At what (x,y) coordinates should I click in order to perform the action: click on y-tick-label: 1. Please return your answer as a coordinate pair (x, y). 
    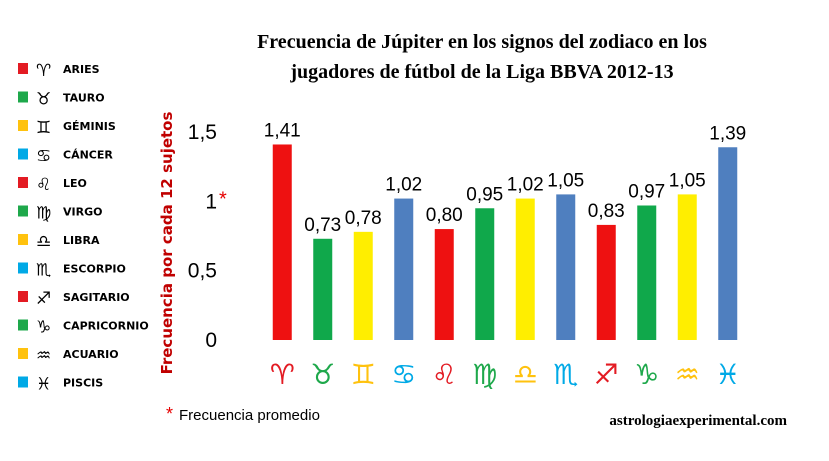
    Looking at the image, I should click on (211, 201).